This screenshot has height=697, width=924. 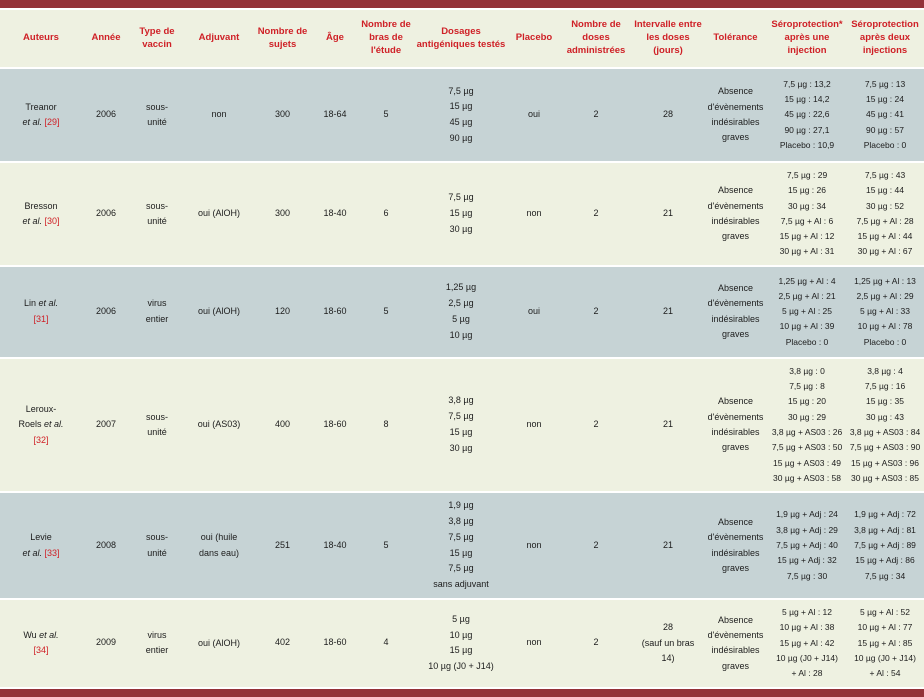 I want to click on cell-authors: Treanor et al. [29], so click(x=41, y=115).